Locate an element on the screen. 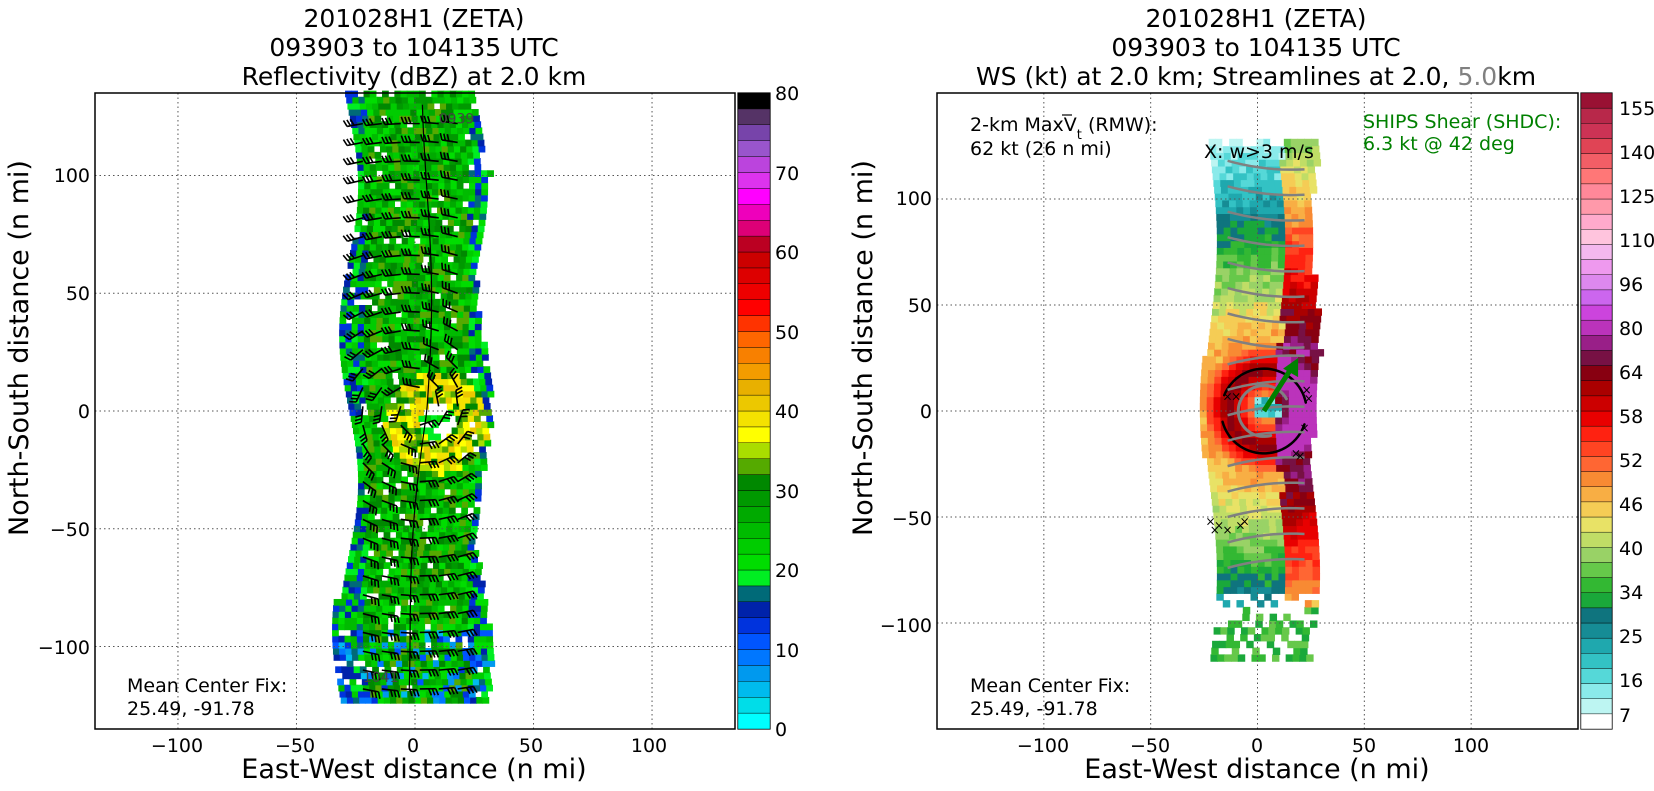 The height and width of the screenshot is (791, 1654). left-xtick: 100 is located at coordinates (649, 746).